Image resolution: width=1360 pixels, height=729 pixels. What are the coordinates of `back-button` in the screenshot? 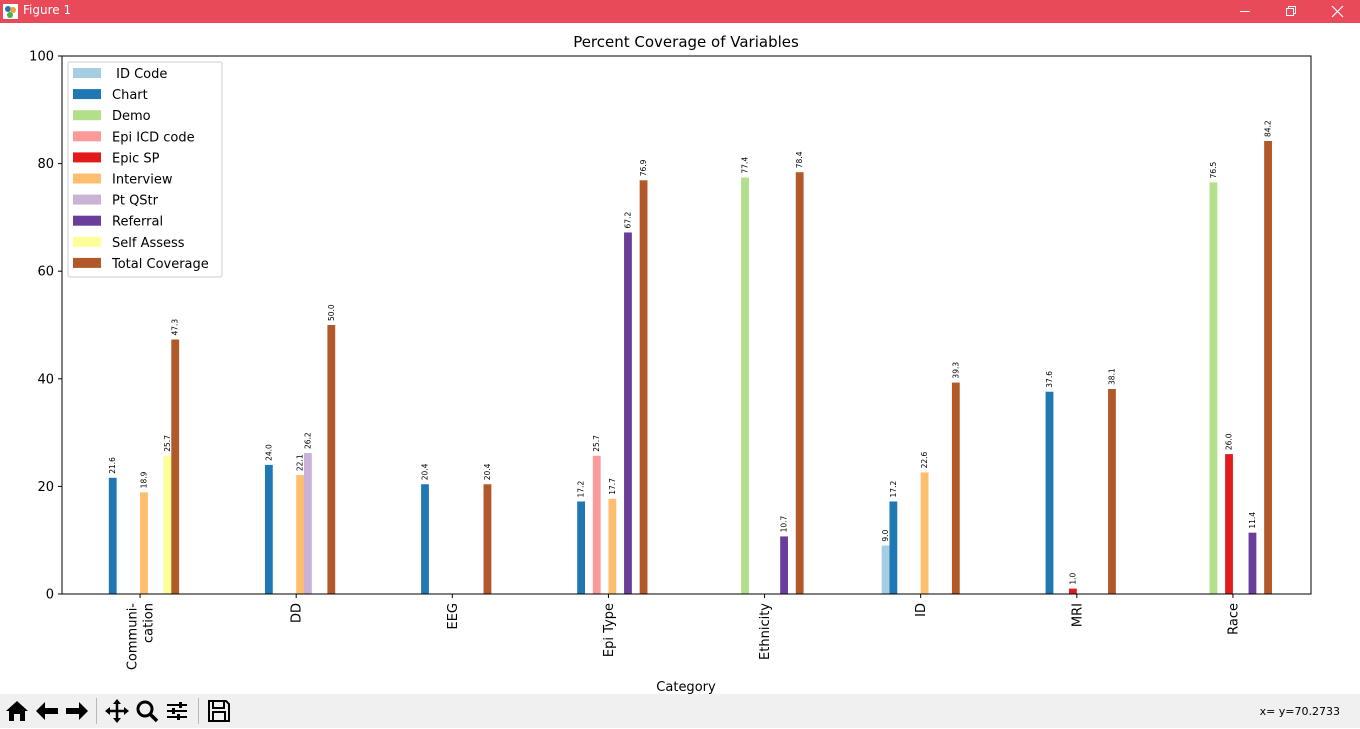 It's located at (47, 711).